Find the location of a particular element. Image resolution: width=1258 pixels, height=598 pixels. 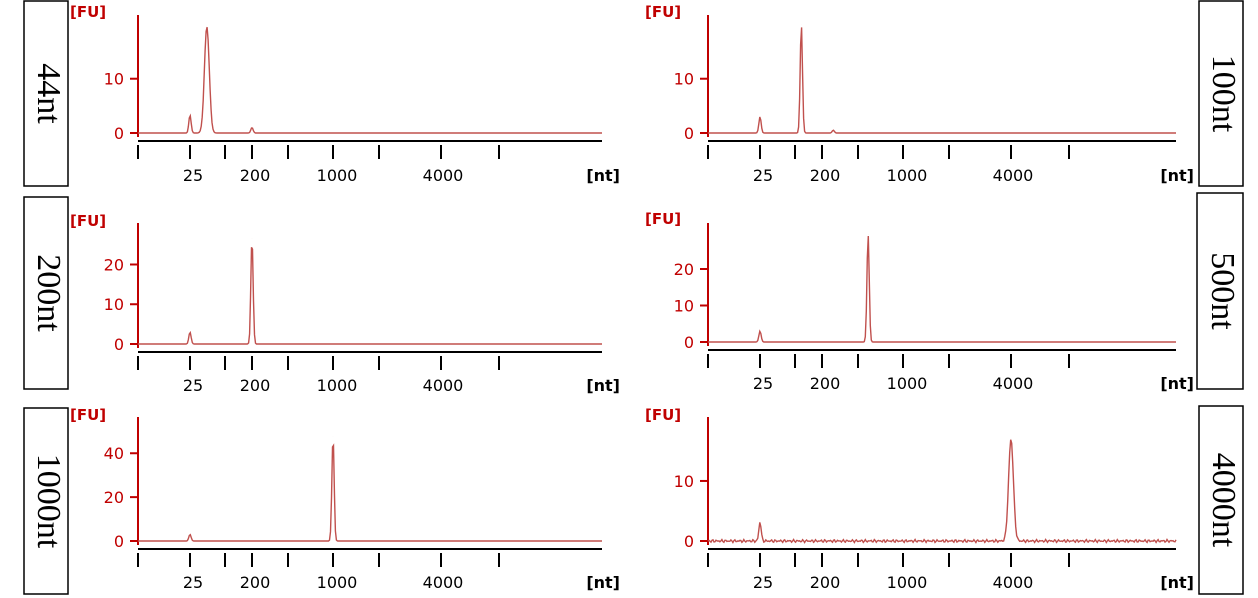

sample-label: 44nt is located at coordinates (48, 93).